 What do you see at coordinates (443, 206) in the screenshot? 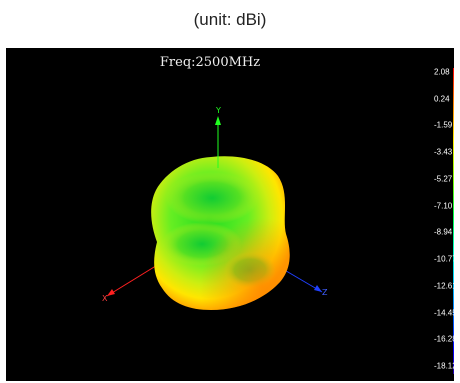
I see `colorbar-tick-label: -7.10` at bounding box center [443, 206].